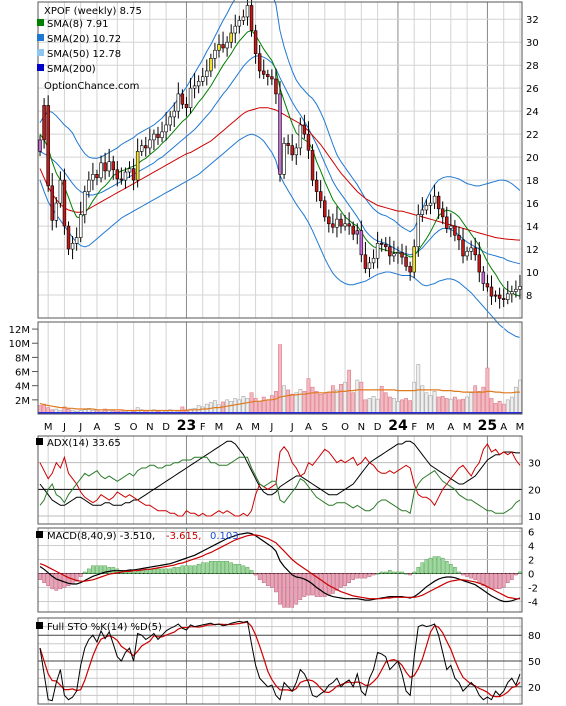 The width and height of the screenshot is (566, 706). What do you see at coordinates (534, 662) in the screenshot?
I see `sto-tick-label: 50` at bounding box center [534, 662].